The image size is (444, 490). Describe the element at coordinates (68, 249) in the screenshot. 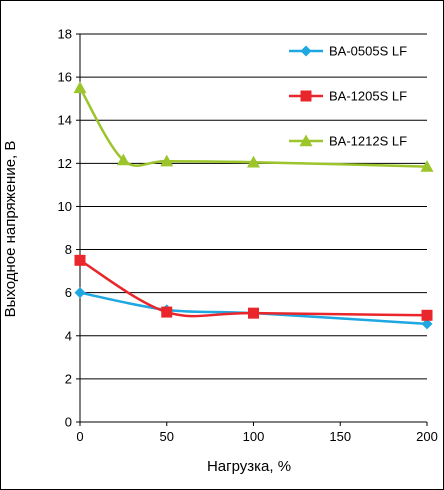

I see `y-tick-label: 8` at that location.